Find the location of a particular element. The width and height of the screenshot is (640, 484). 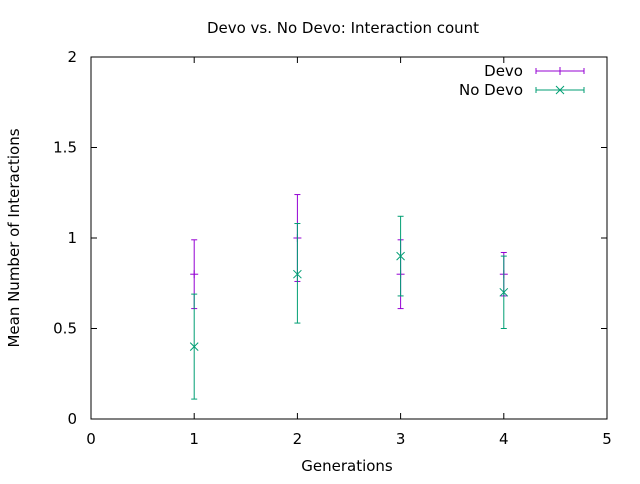

x-tick-label: 5 is located at coordinates (607, 439).